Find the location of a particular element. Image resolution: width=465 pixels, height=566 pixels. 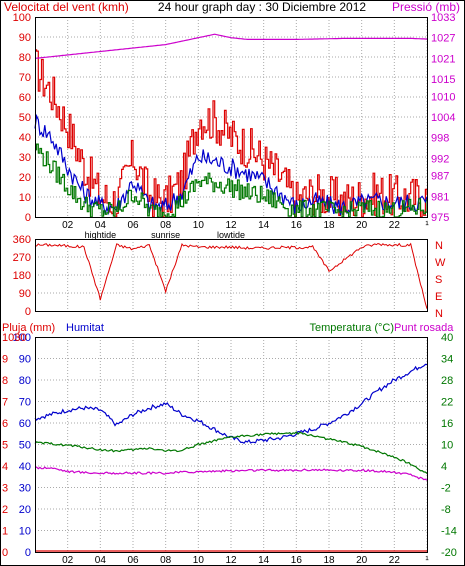

panel1-x-tick-label: 14 is located at coordinates (264, 225).